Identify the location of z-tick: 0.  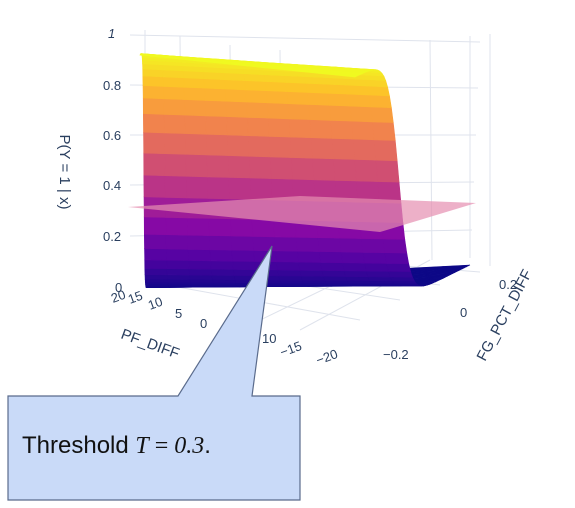
(118, 287).